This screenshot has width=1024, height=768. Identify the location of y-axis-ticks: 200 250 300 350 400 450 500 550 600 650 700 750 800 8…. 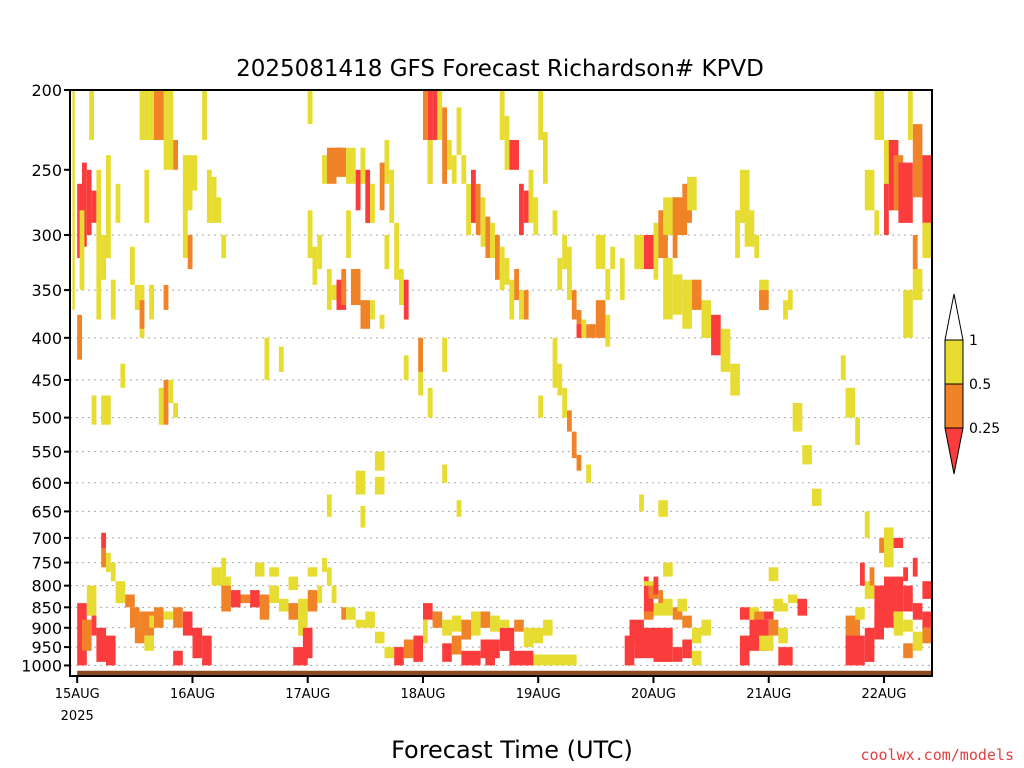
(45, 378).